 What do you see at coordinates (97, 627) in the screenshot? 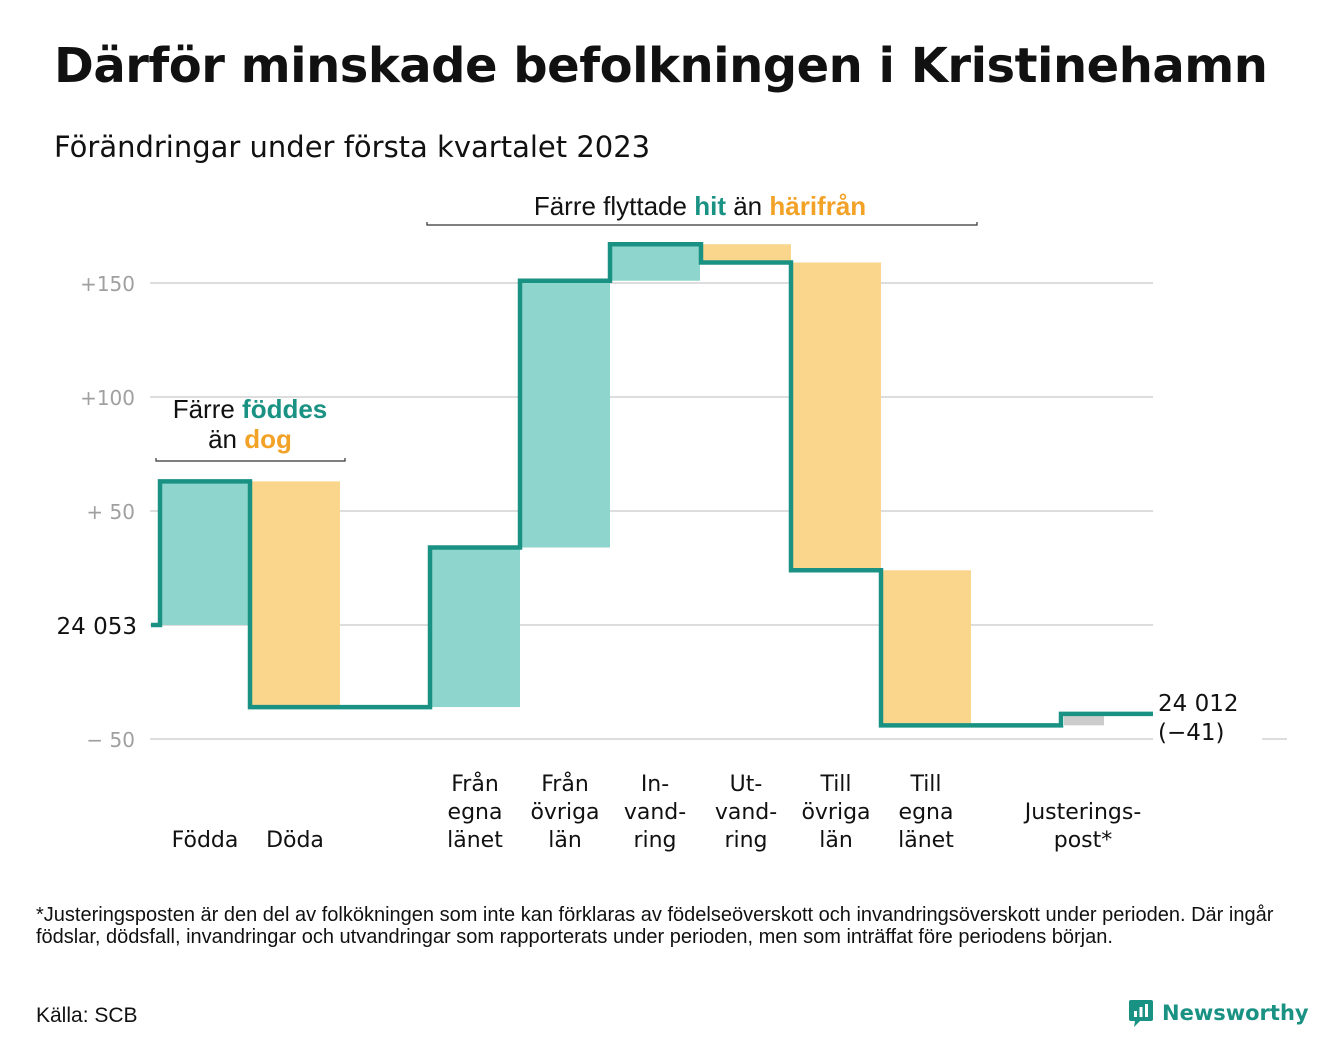
I see `start-value-label: 24 053` at bounding box center [97, 627].